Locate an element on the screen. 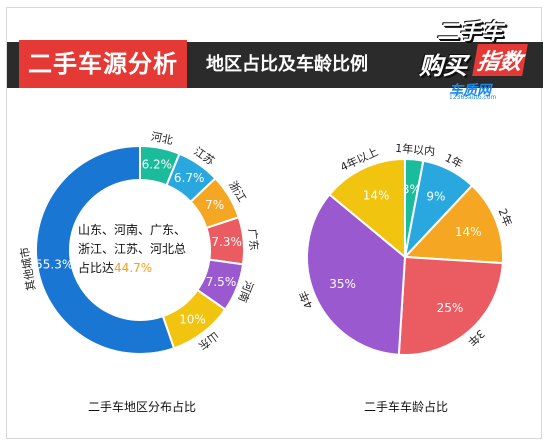 This screenshot has height=447, width=550. donut-value-label-5: 10% is located at coordinates (192, 319).